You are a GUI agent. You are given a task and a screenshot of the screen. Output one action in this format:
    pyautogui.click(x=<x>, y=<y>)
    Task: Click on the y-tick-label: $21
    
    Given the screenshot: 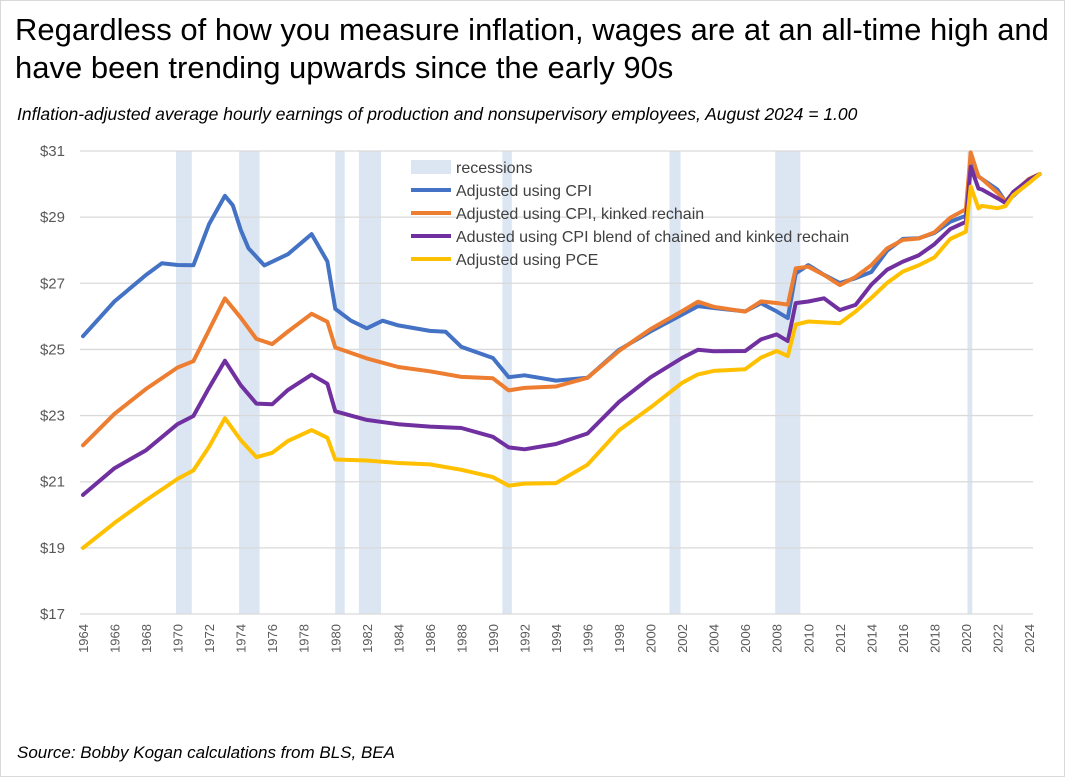 What is the action you would take?
    pyautogui.click(x=52, y=482)
    